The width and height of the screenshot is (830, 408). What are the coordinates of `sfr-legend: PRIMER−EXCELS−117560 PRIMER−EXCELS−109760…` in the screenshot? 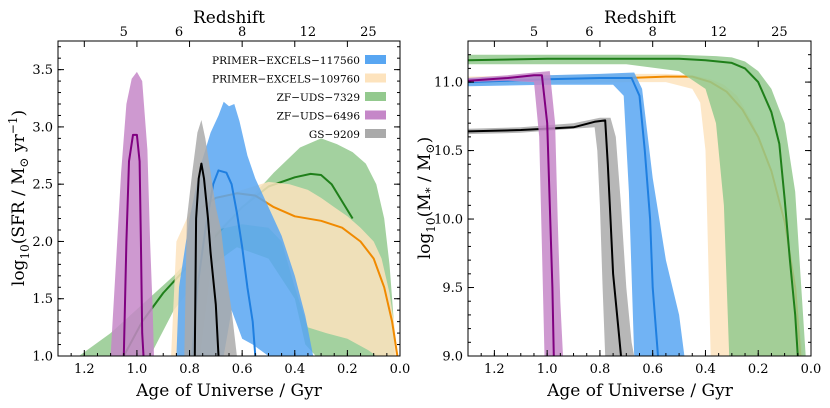 It's located at (299, 98).